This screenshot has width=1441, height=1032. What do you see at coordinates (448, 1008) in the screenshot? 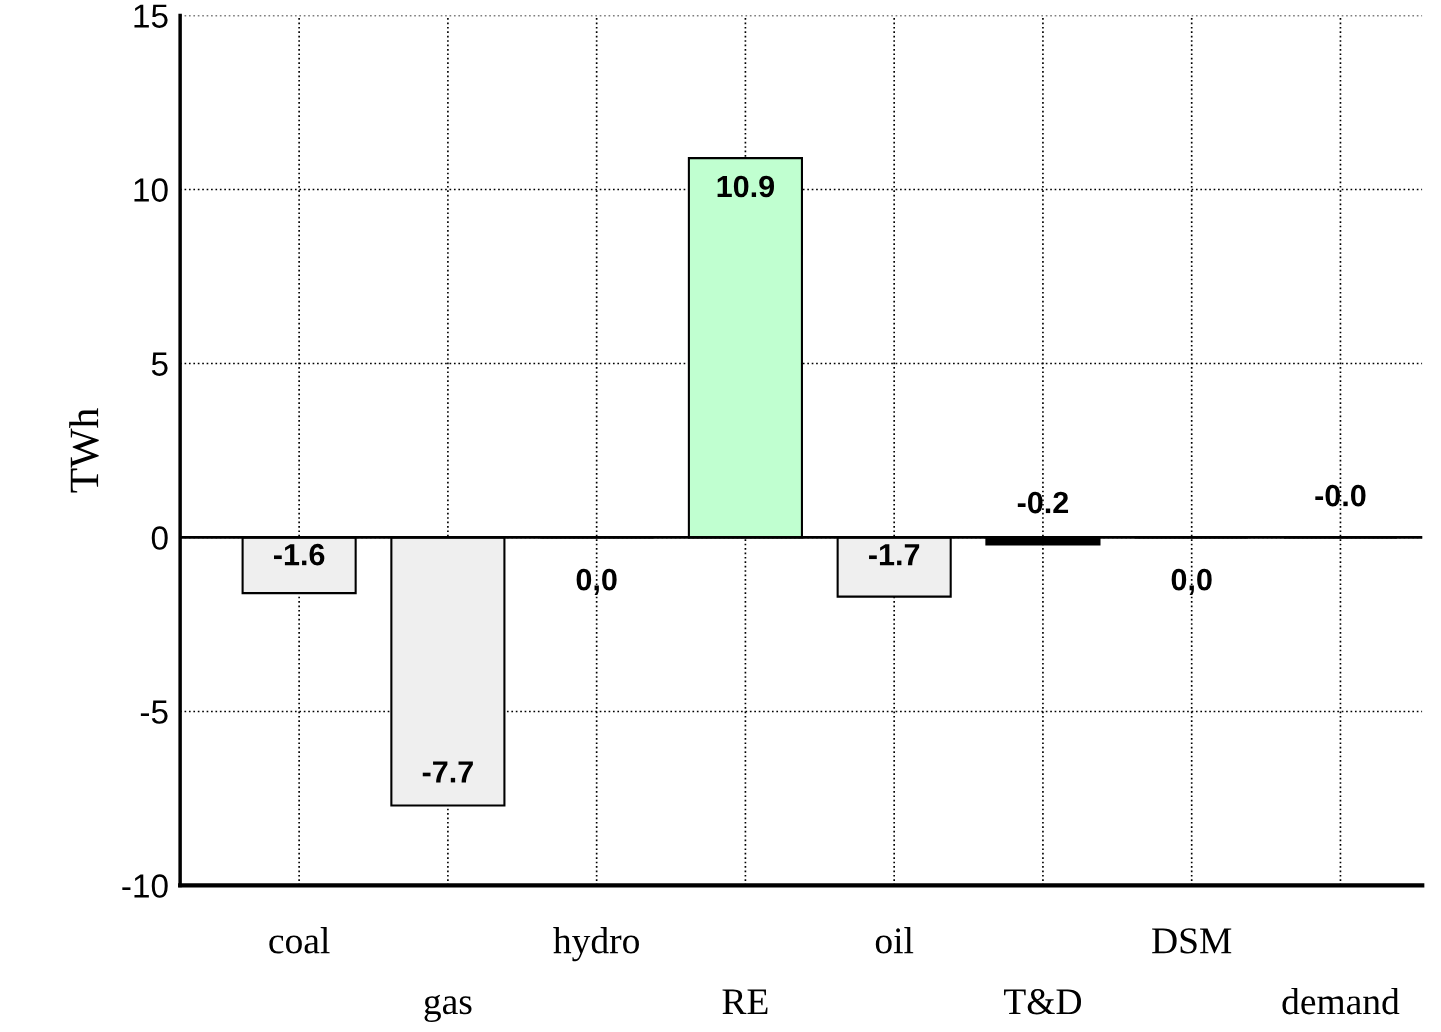
I see `x-tick-label: gas` at bounding box center [448, 1008].